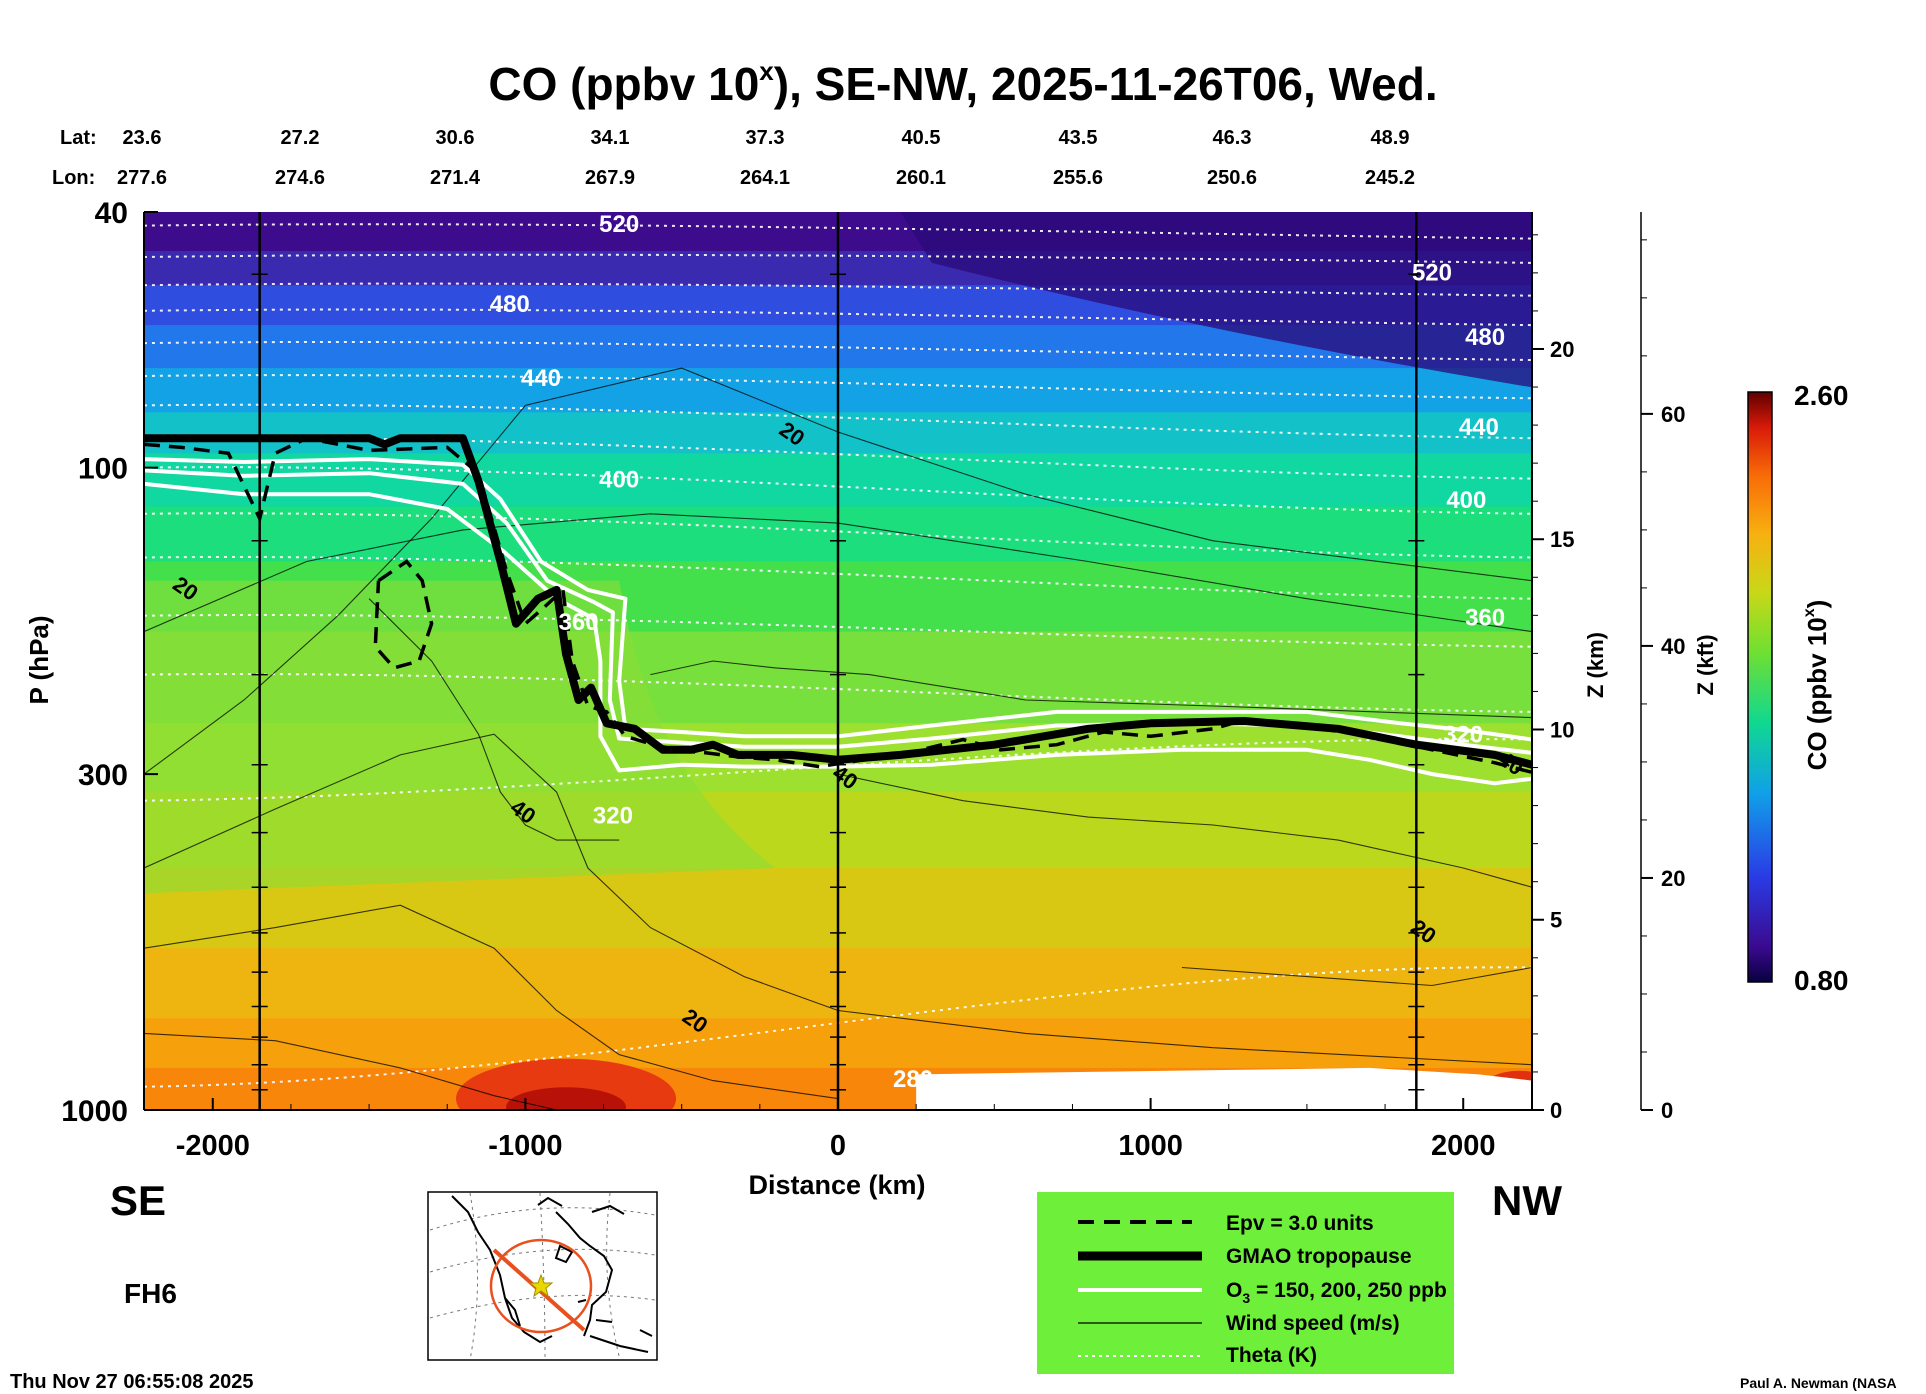 This screenshot has height=1394, width=1926. Describe the element at coordinates (1705, 664) in the screenshot. I see `z-kft-axis-label: Z (kft)` at that location.